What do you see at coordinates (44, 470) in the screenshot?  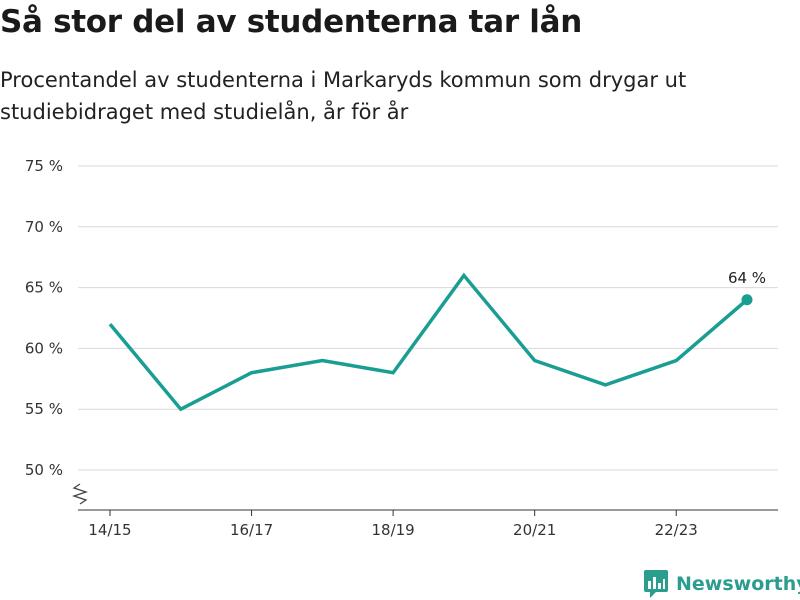 I see `y-tick-label: 50 %` at bounding box center [44, 470].